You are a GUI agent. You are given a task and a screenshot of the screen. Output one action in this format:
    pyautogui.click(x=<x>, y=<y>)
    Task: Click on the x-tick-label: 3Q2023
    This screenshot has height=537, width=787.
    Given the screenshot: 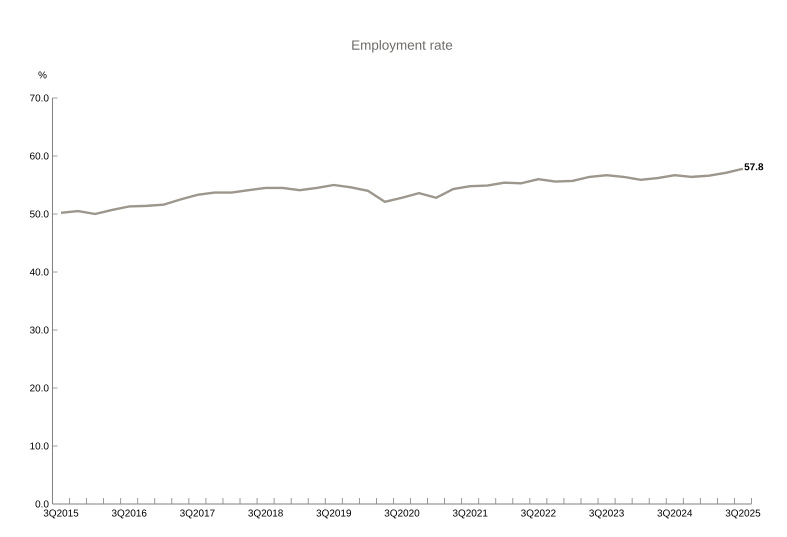 What is the action you would take?
    pyautogui.click(x=606, y=514)
    